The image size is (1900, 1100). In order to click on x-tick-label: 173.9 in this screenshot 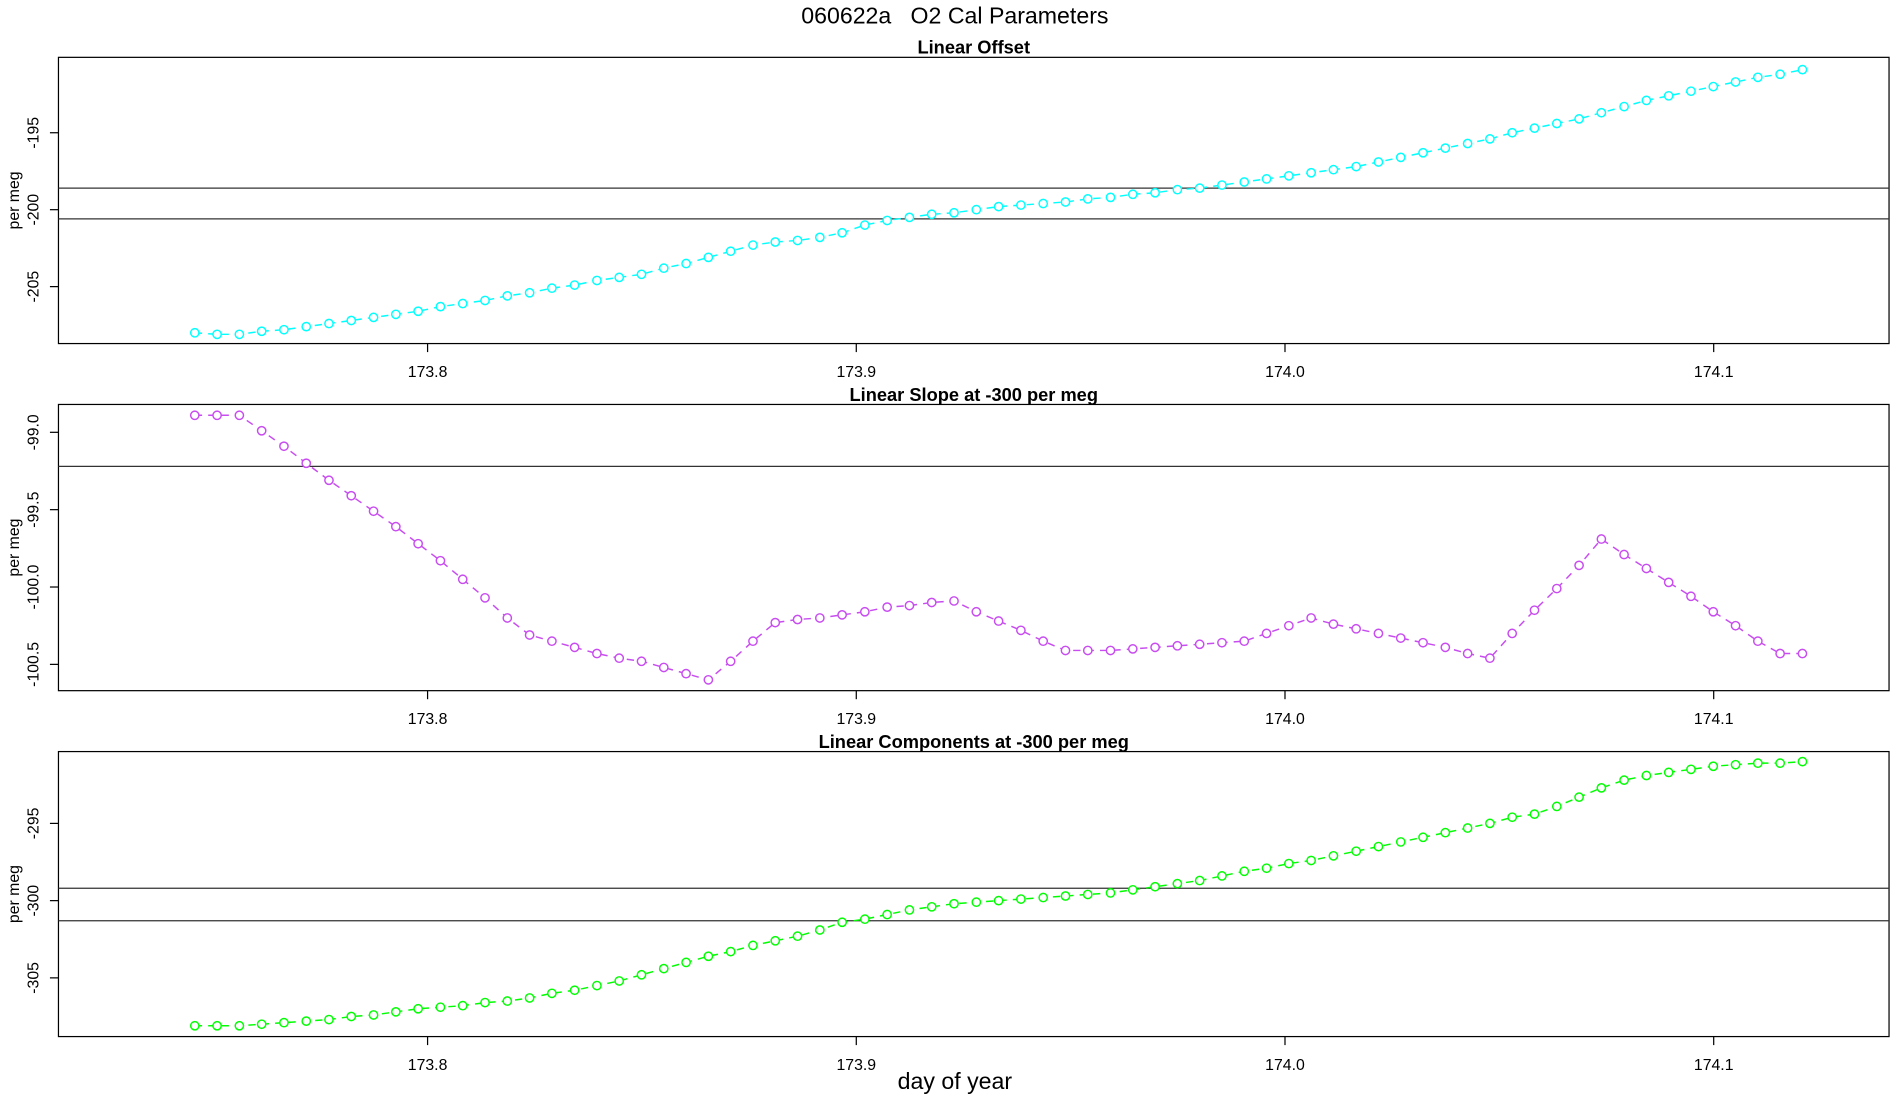, I will do `click(856, 719)`.